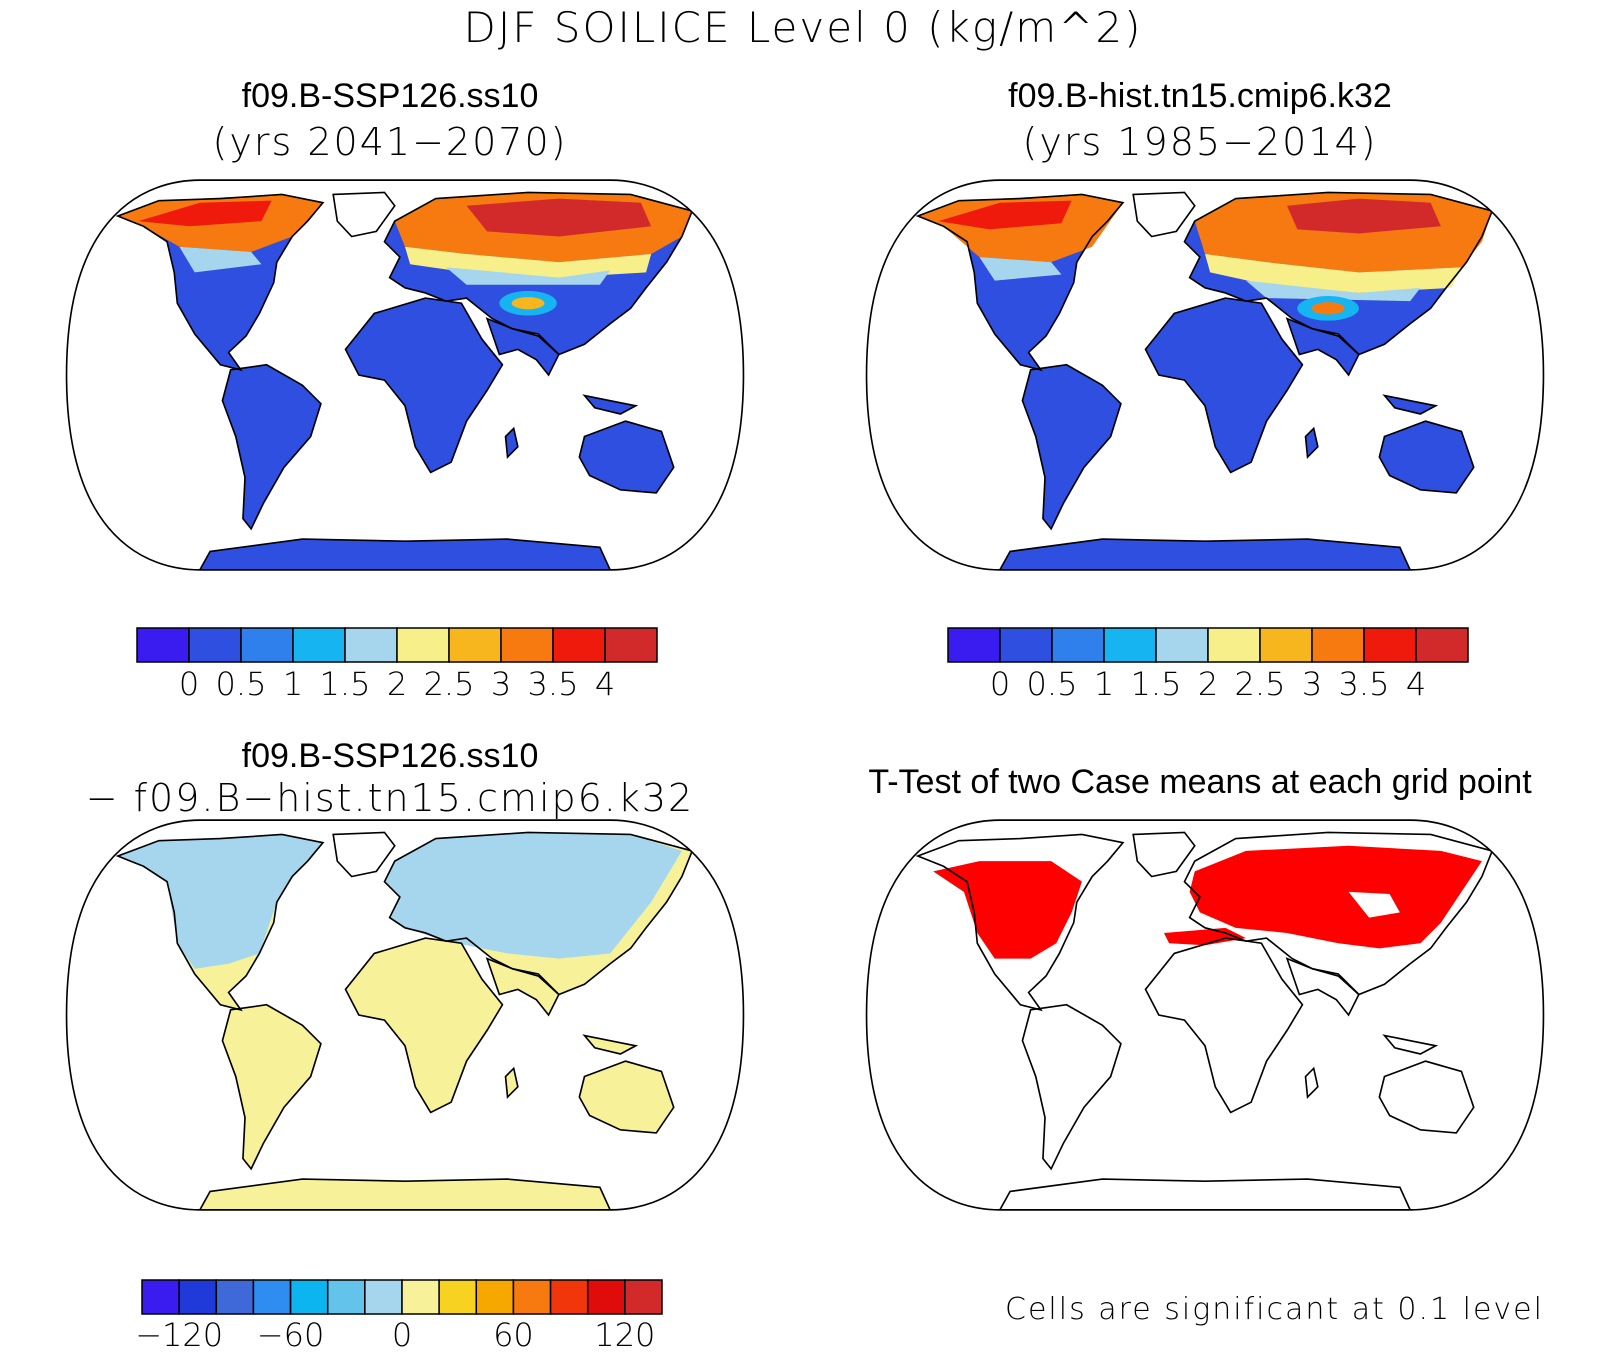 This screenshot has width=1606, height=1354. What do you see at coordinates (1104, 684) in the screenshot?
I see `colorbar-2-tick-label: 1` at bounding box center [1104, 684].